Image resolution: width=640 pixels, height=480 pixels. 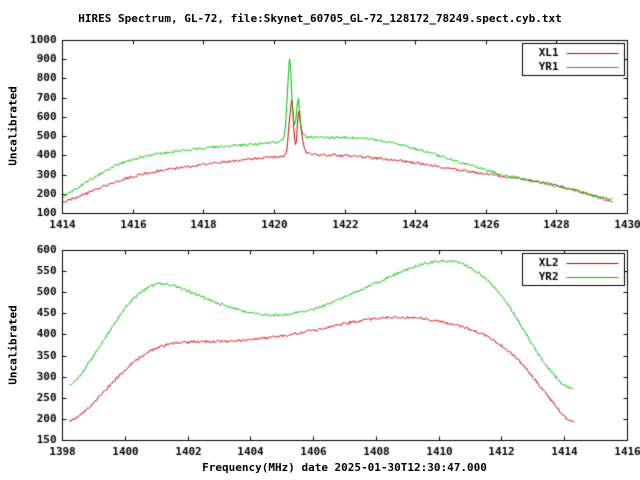 What do you see at coordinates (13, 345) in the screenshot?
I see `lower-y-axis-label: Uncalibrated` at bounding box center [13, 345].